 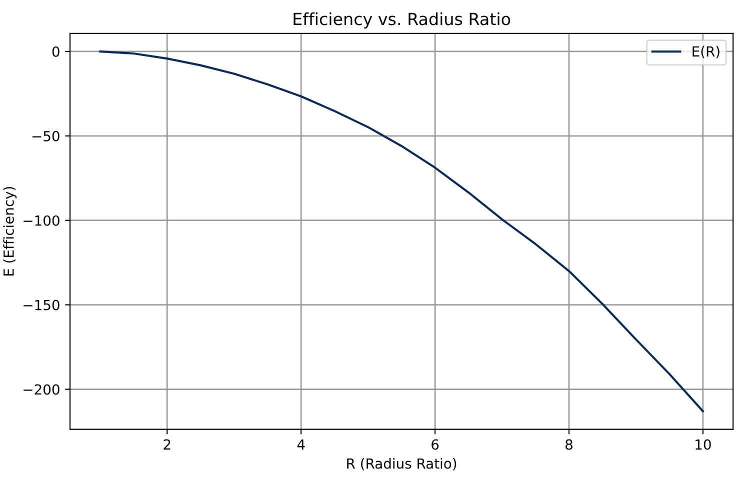 What do you see at coordinates (42, 389) in the screenshot?
I see `y-tick-label: −200` at bounding box center [42, 389].